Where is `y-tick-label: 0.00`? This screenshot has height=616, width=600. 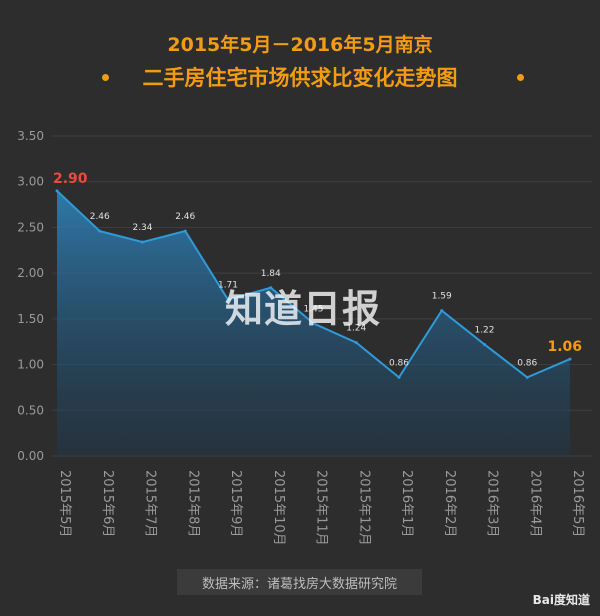 y-tick-label: 0.00 is located at coordinates (30, 456).